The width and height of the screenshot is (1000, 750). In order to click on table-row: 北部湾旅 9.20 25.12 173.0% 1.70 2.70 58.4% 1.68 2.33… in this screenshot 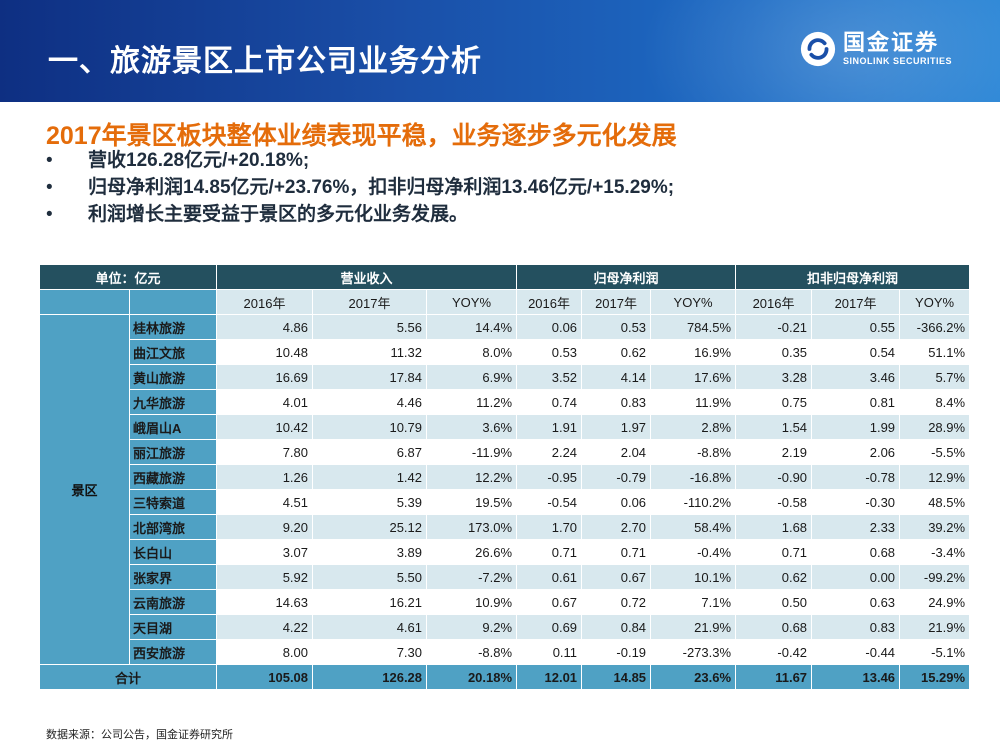, I will do `click(505, 527)`.